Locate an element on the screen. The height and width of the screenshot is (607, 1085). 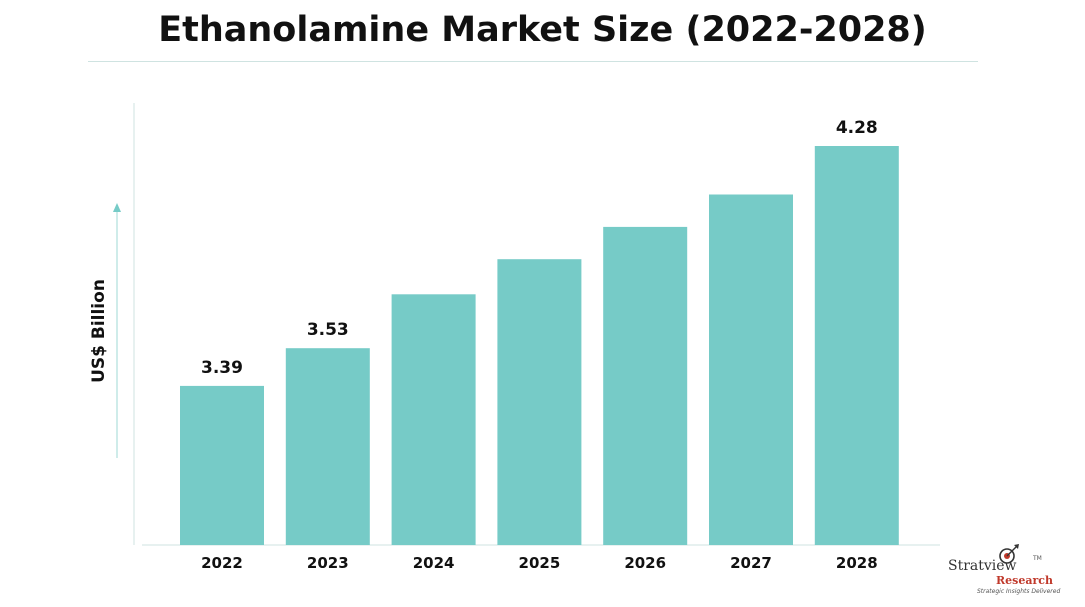
bar-2026 is located at coordinates (645, 385).